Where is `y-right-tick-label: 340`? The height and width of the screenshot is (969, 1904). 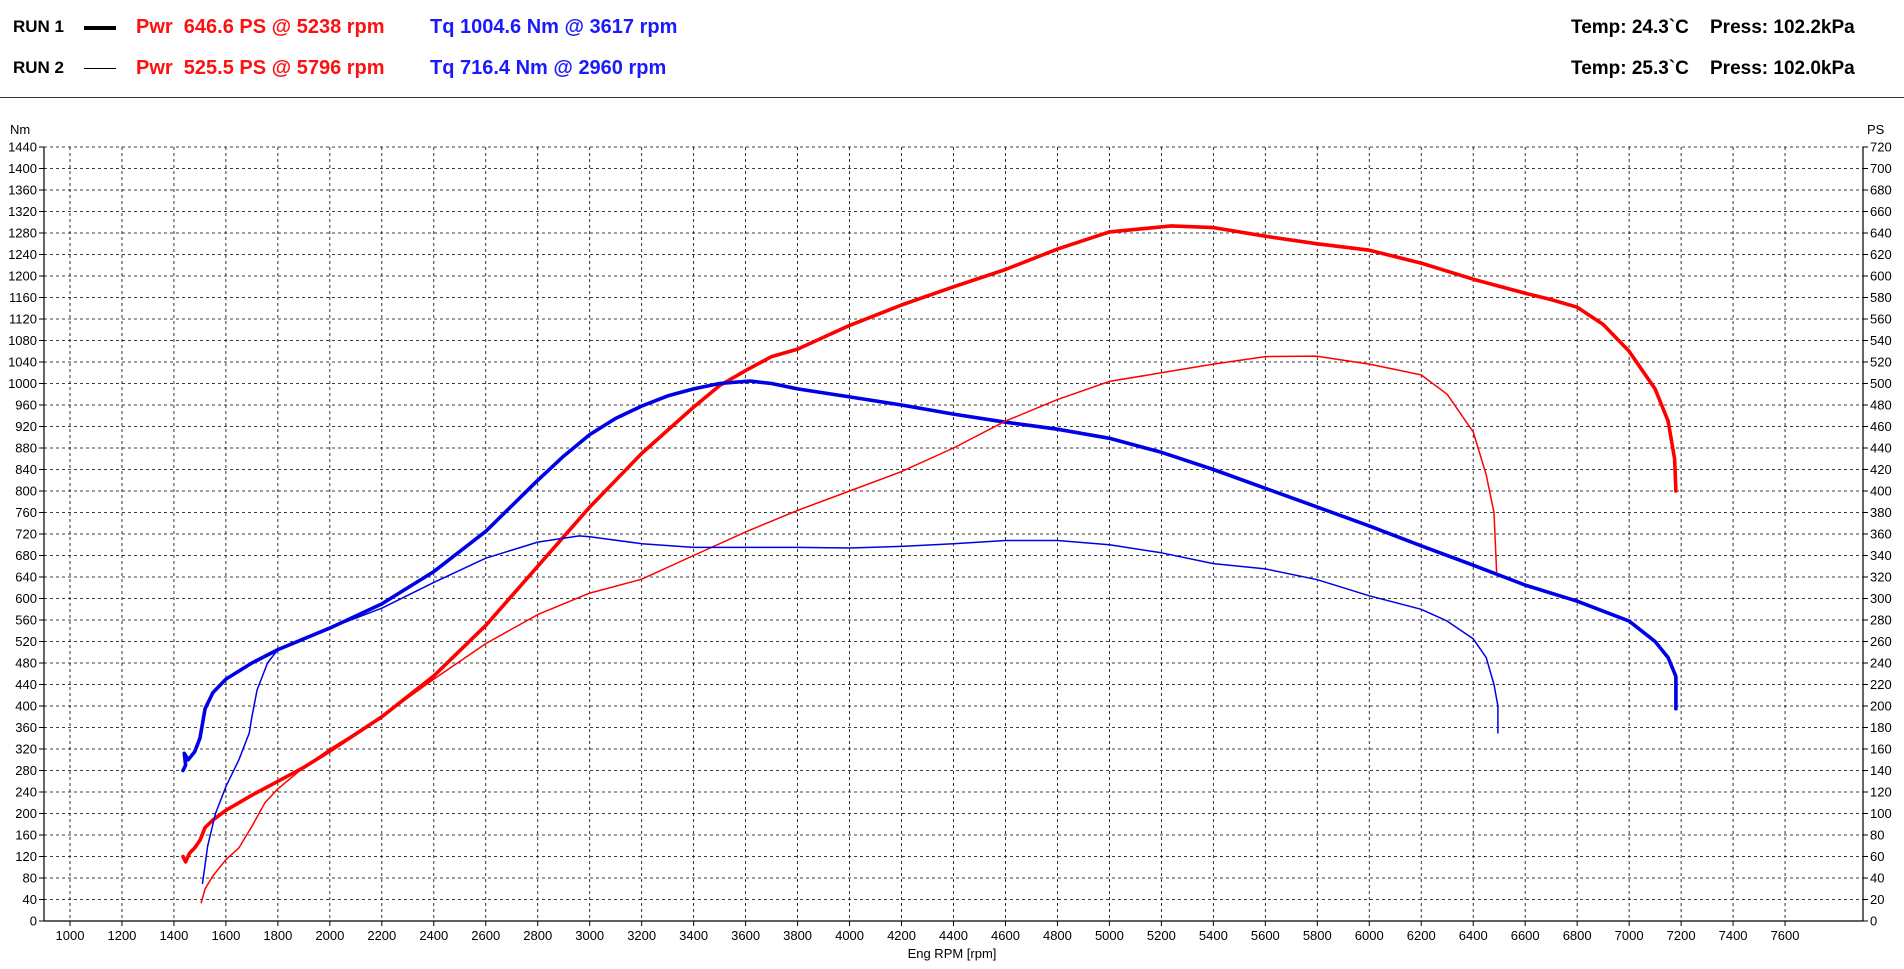
y-right-tick-label: 340 is located at coordinates (1881, 555).